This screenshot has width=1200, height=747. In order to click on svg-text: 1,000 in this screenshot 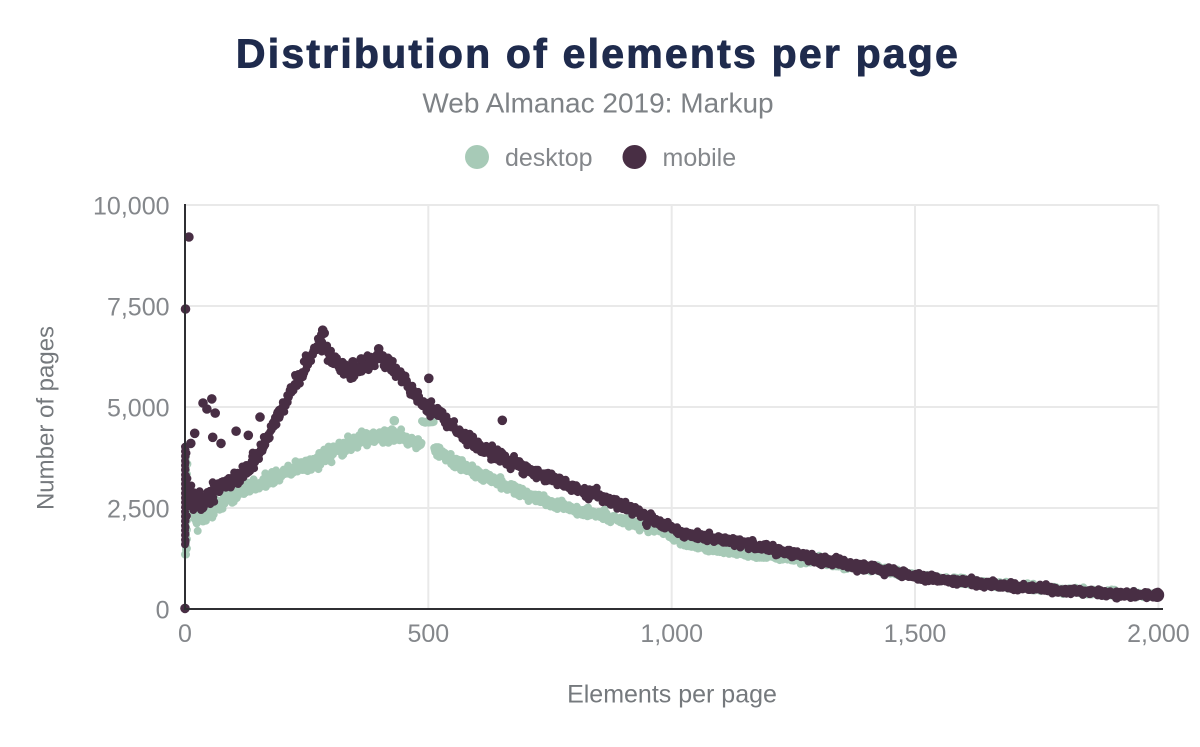, I will do `click(671, 634)`.